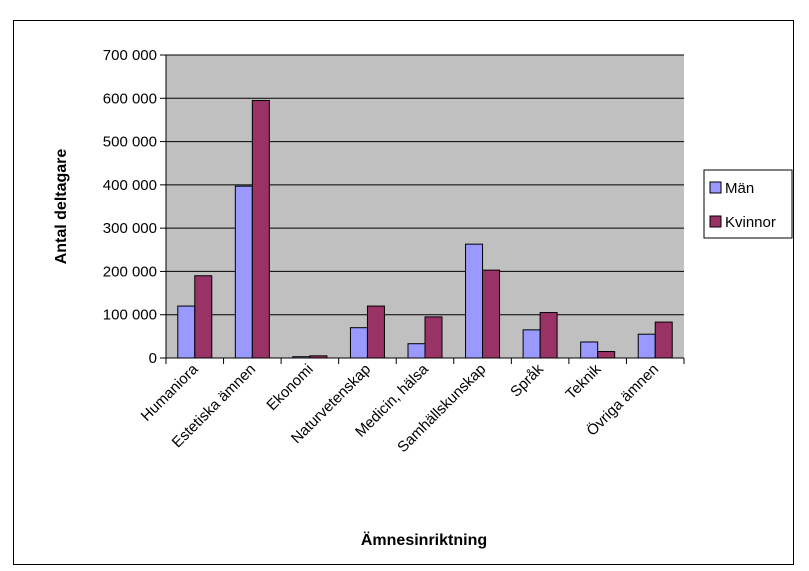 Image resolution: width=809 pixels, height=571 pixels. I want to click on y-tick-label: 600 000, so click(130, 98).